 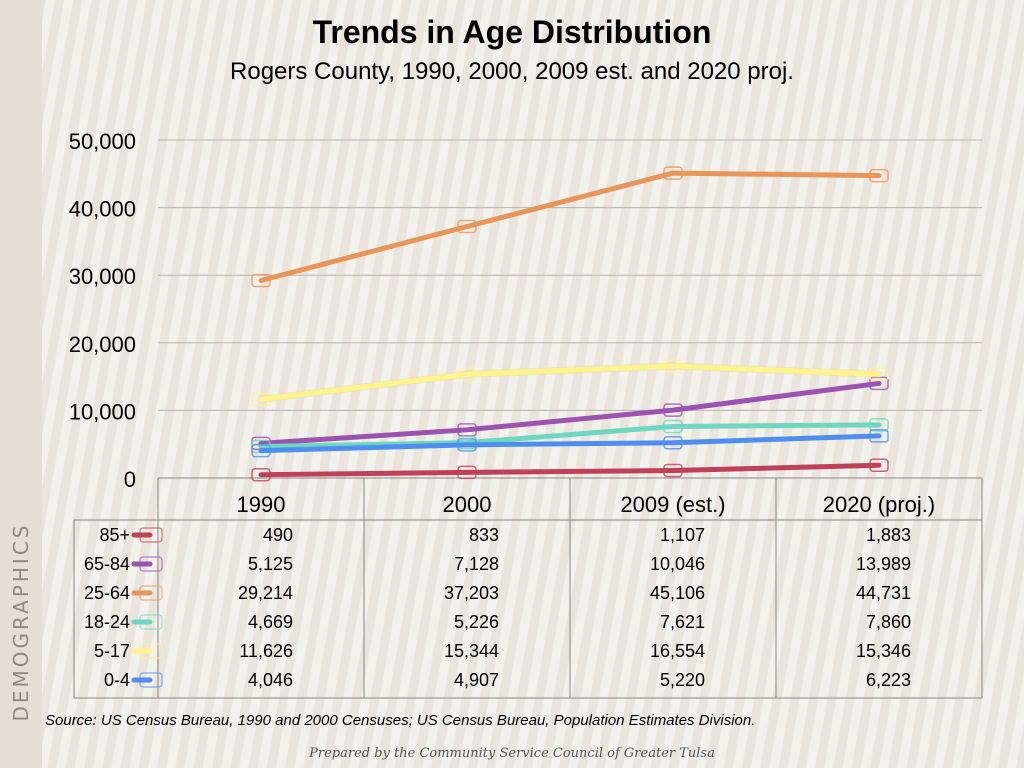 I want to click on y-tick-label: 50,000, so click(x=102, y=141).